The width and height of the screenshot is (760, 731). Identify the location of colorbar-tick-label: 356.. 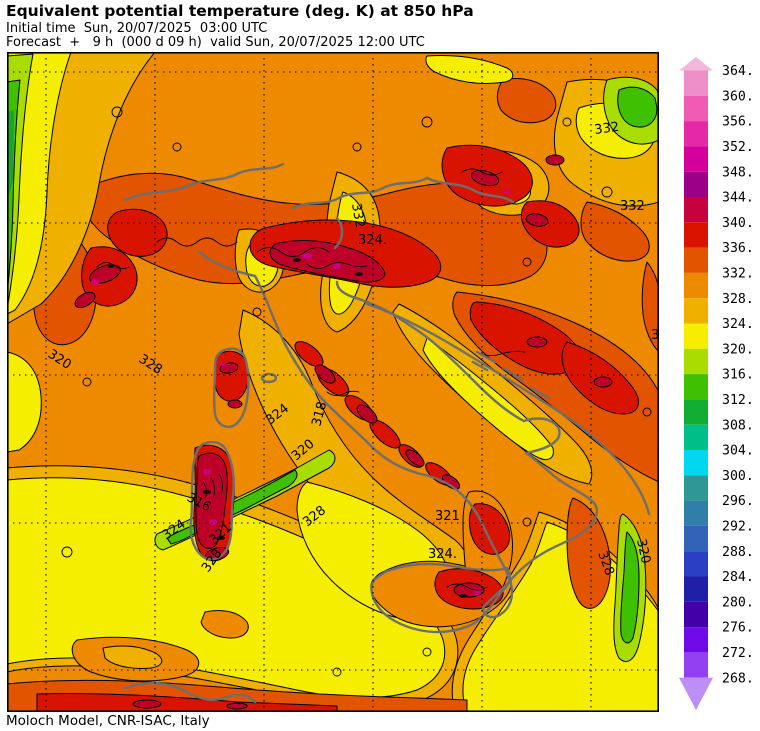
(738, 122).